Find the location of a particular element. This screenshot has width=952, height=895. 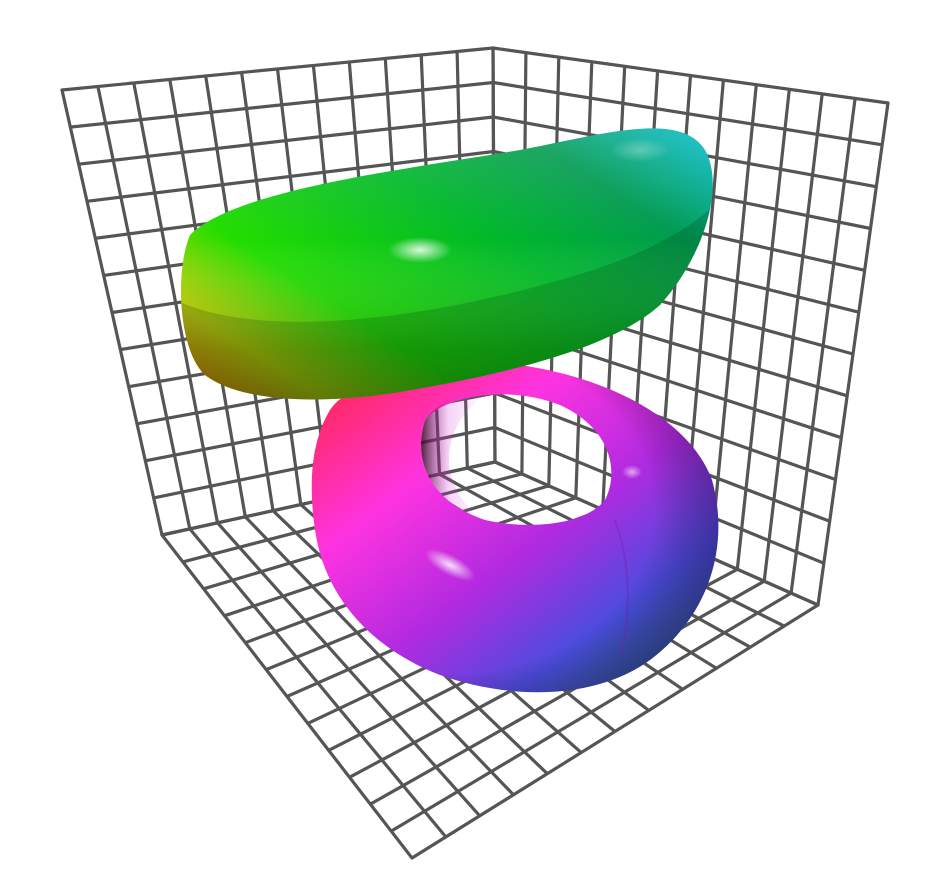

lower-torus-inner-wall is located at coordinates (455, 455).